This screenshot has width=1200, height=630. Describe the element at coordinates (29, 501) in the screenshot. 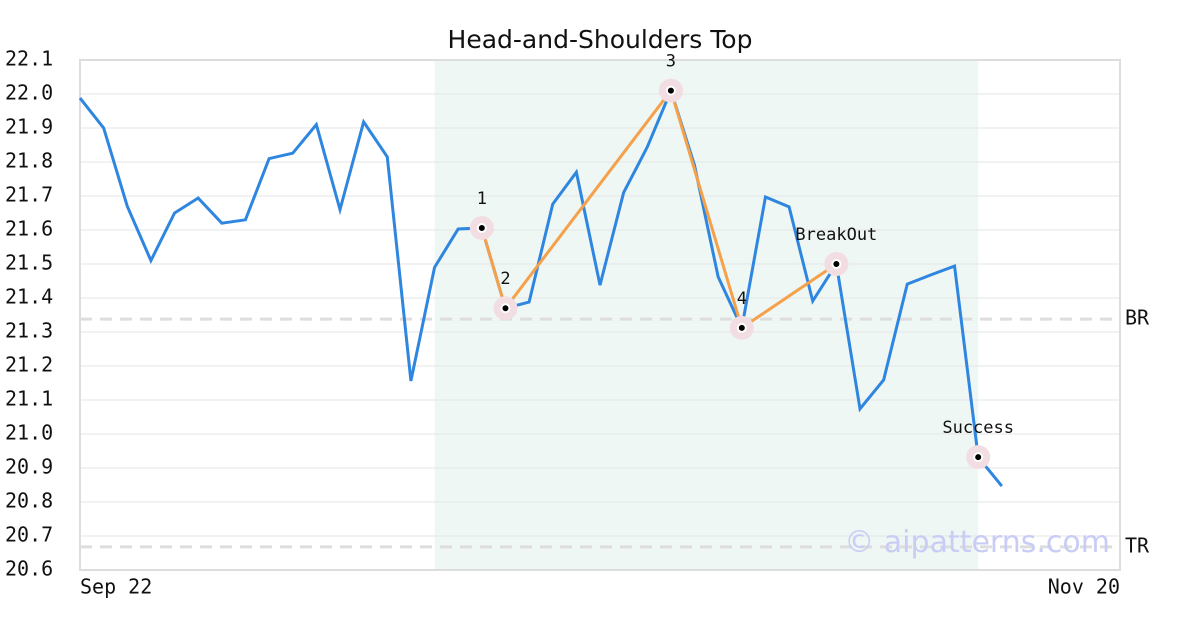

I see `y-tick-label: 20.8` at that location.